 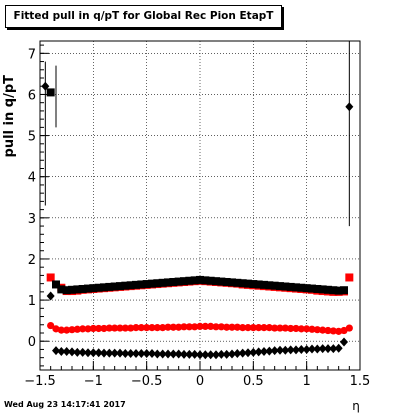 What do you see at coordinates (65, 404) in the screenshot?
I see `timestamp: Wed Aug 23 14:17:41 2017` at bounding box center [65, 404].